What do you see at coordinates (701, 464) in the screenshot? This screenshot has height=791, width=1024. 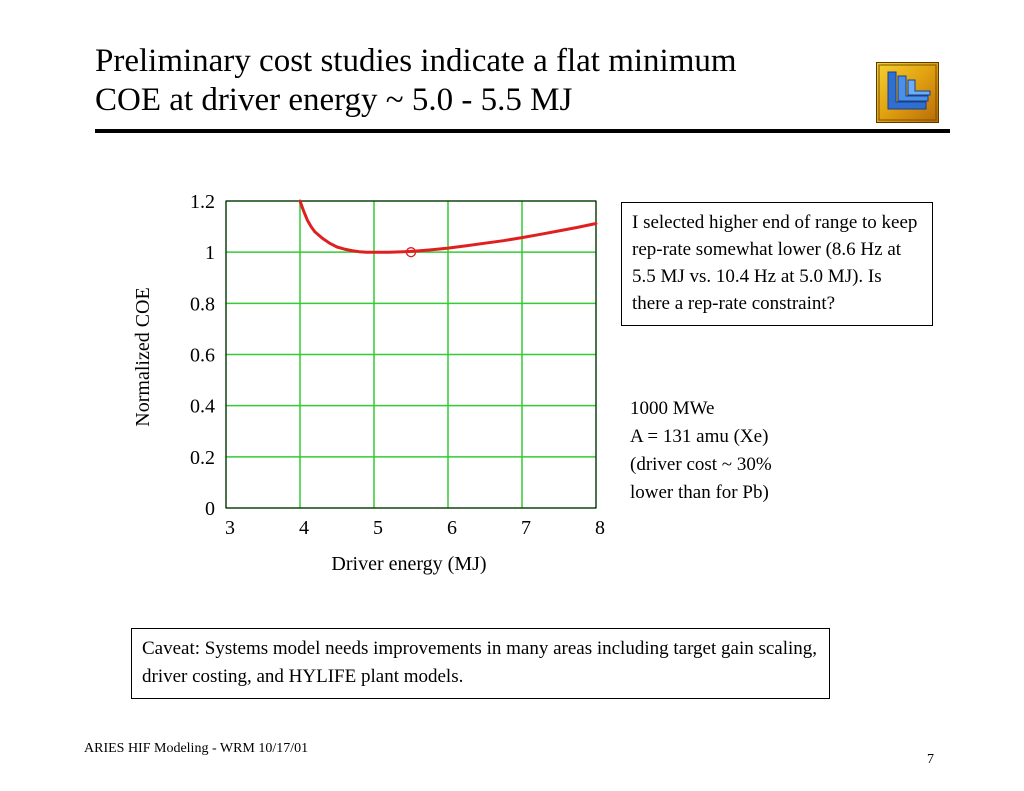 I see `param-line-3: (driver cost ~ 30%` at bounding box center [701, 464].